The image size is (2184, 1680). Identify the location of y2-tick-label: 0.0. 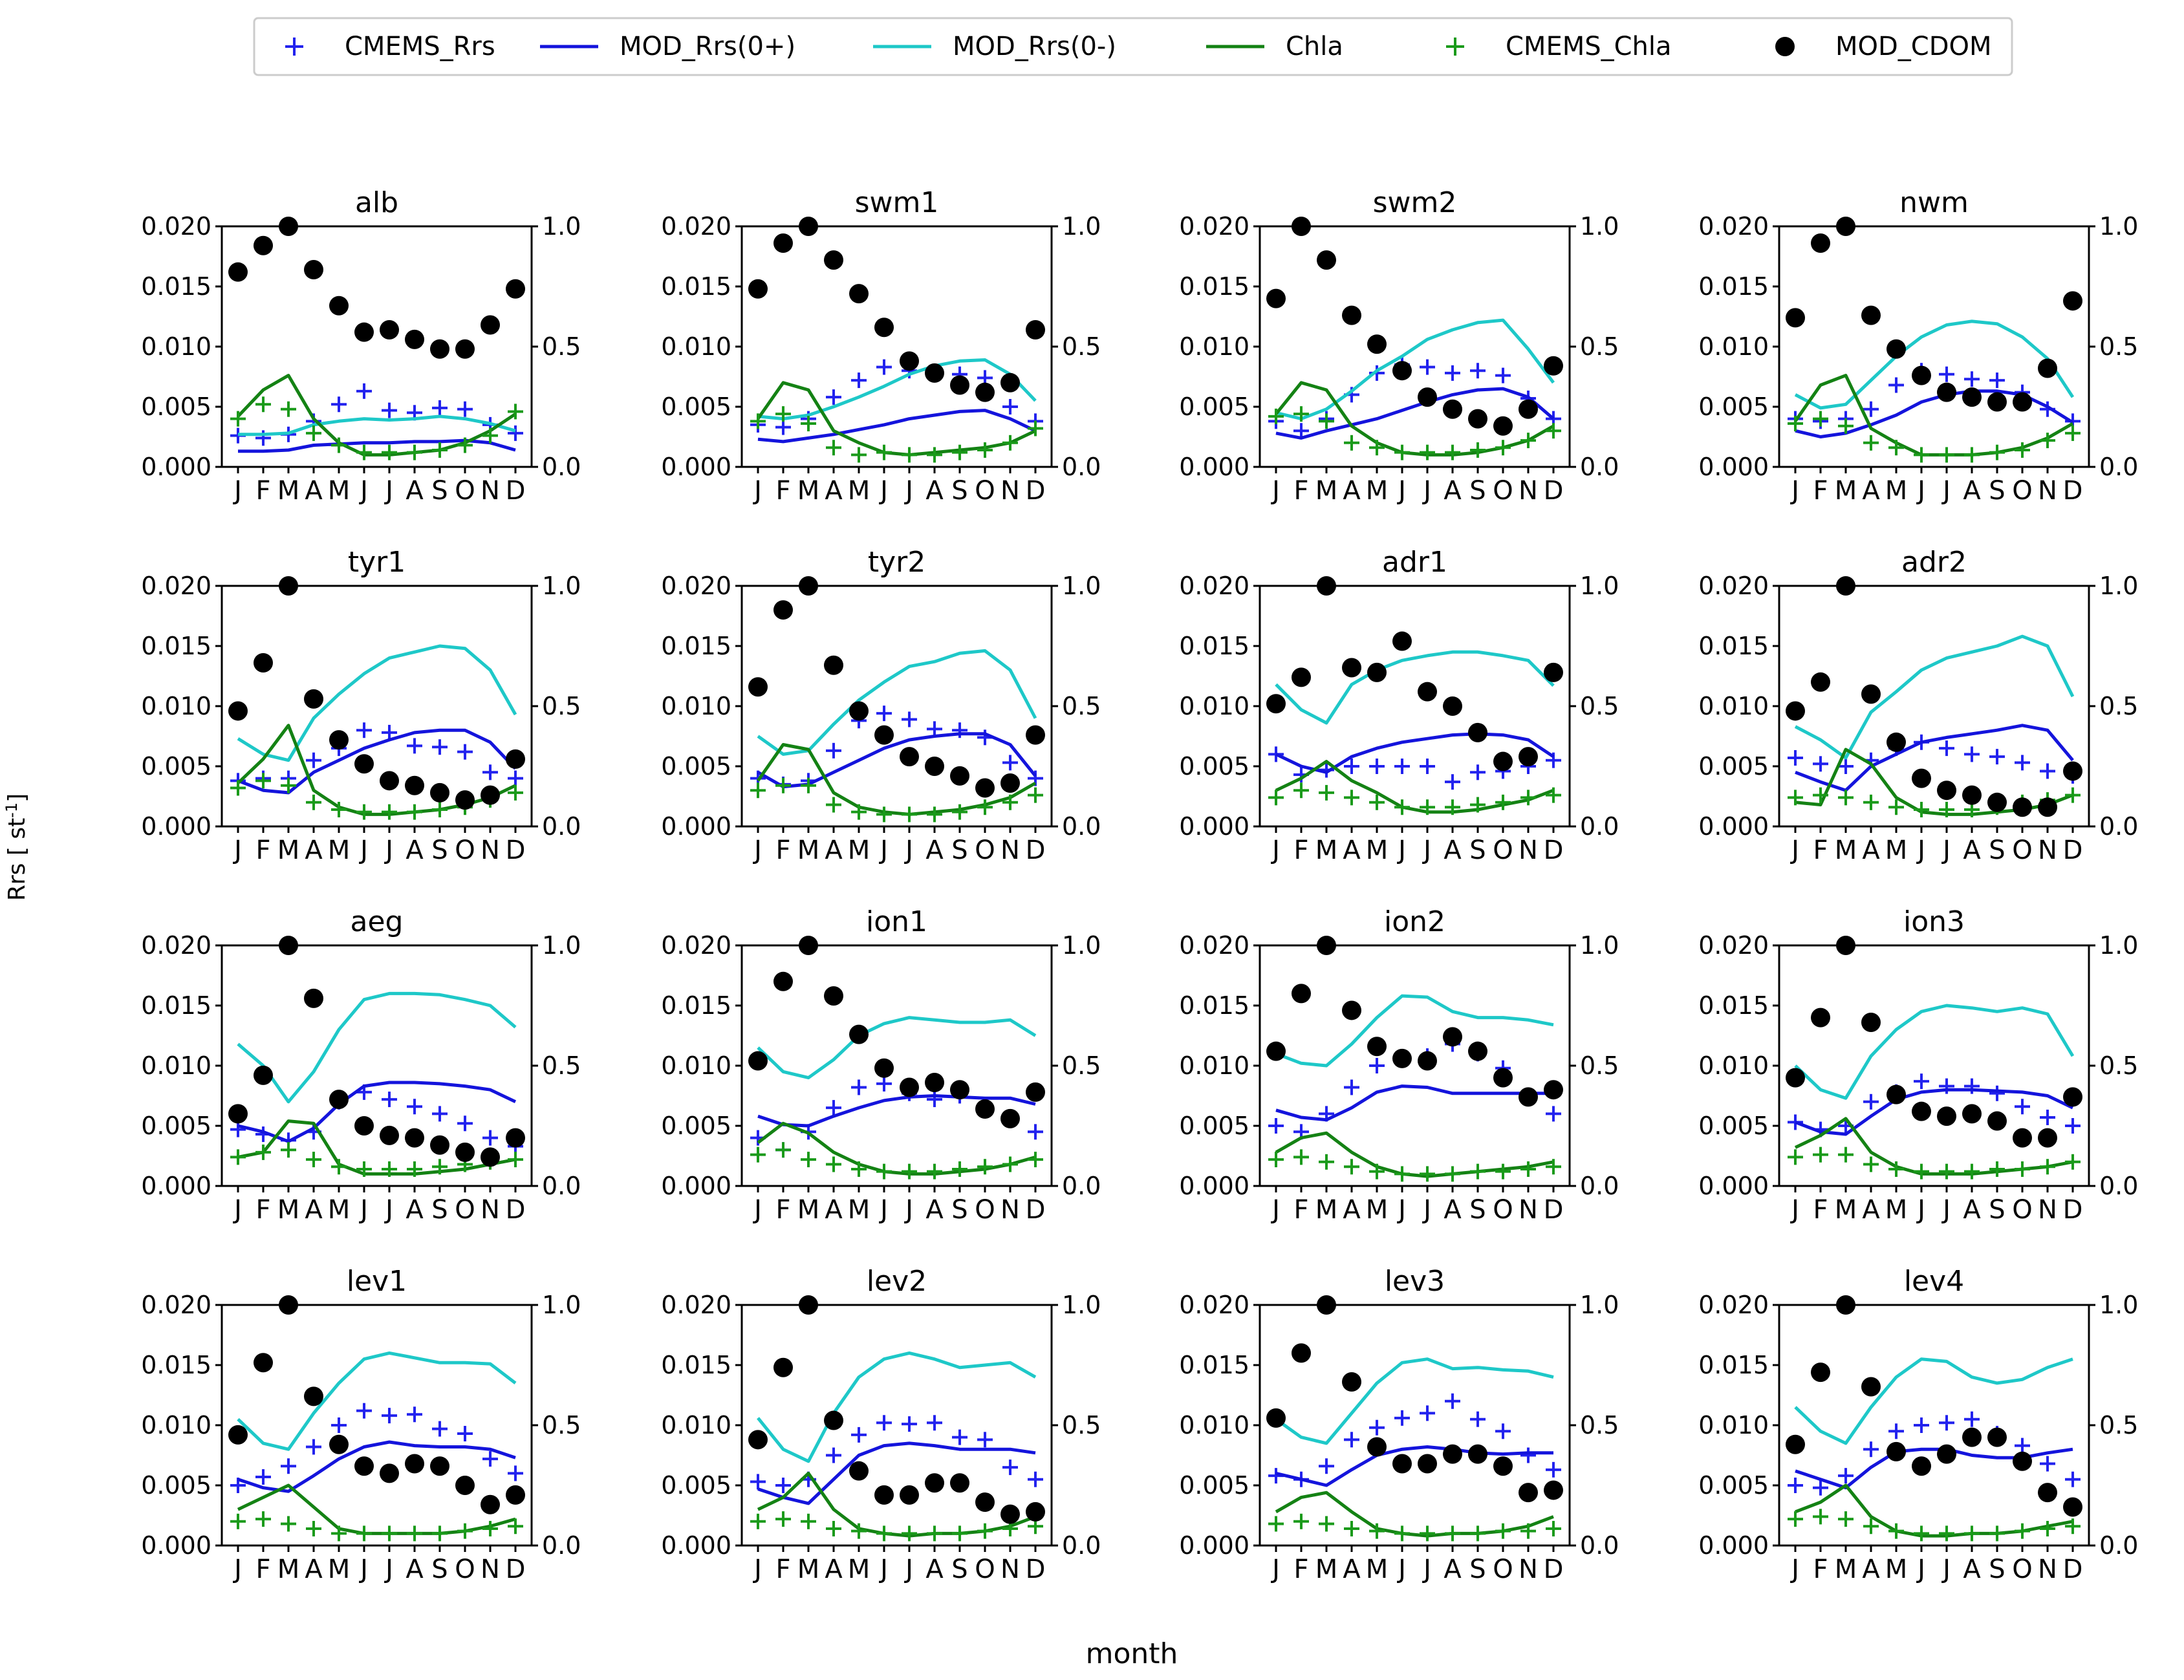
(1599, 1186).